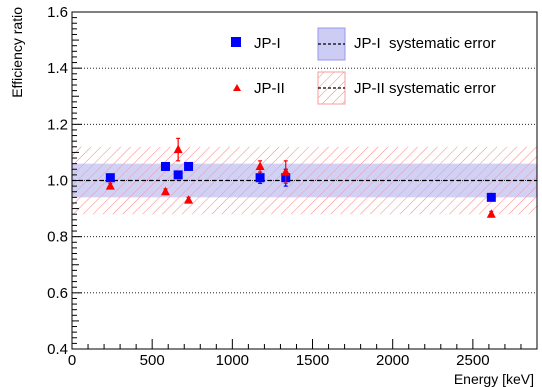  I want to click on y-tick-label: 1.0, so click(57, 181).